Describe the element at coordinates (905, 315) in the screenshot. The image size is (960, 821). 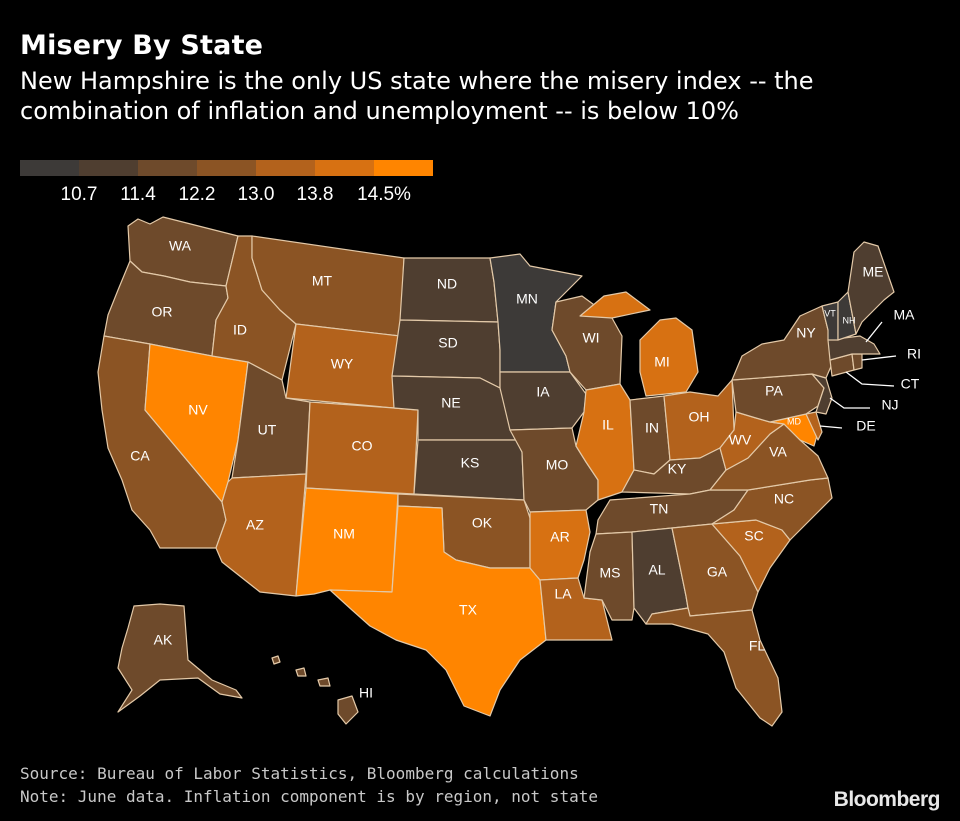
I see `state-label-ma: MA` at that location.